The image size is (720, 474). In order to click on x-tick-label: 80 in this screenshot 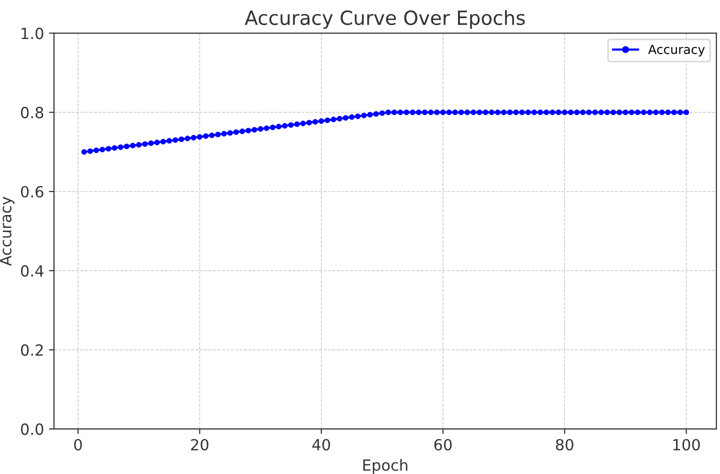, I will do `click(565, 444)`.